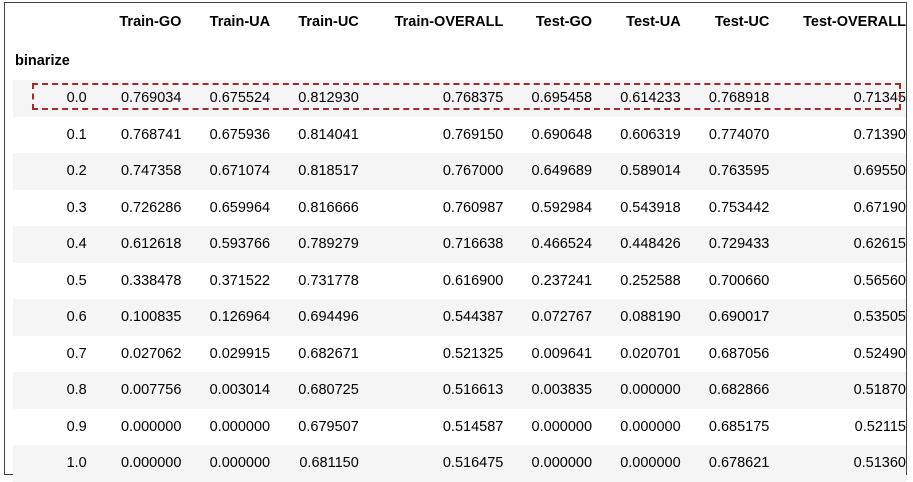 This screenshot has width=913, height=482. I want to click on table-cell: 0.675936, so click(240, 134).